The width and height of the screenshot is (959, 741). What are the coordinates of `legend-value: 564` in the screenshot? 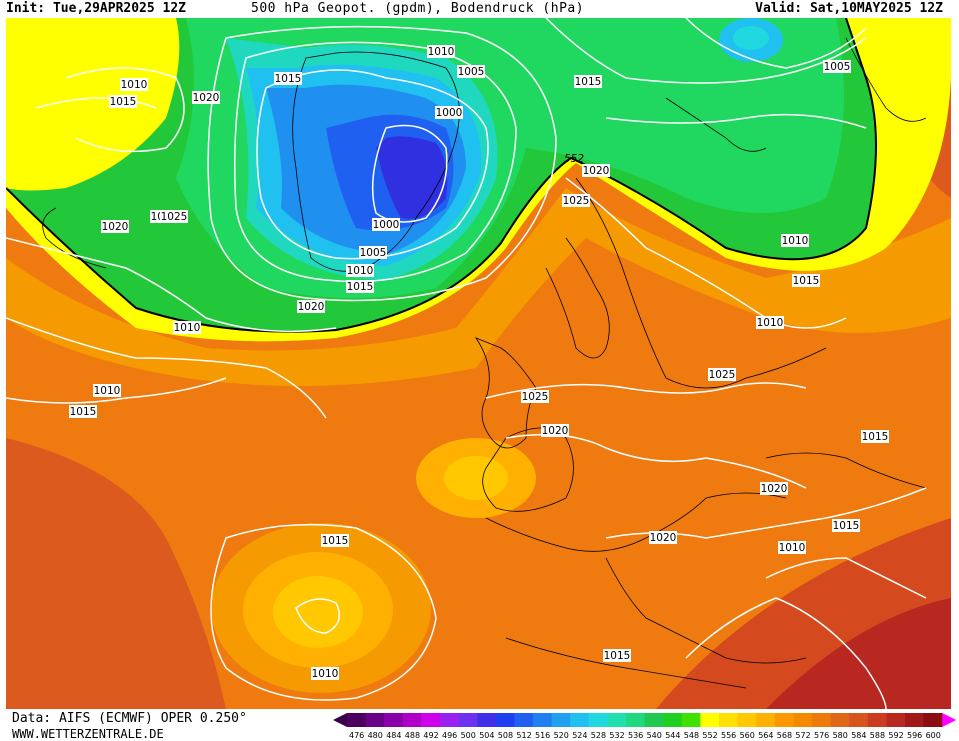 It's located at (765, 735).